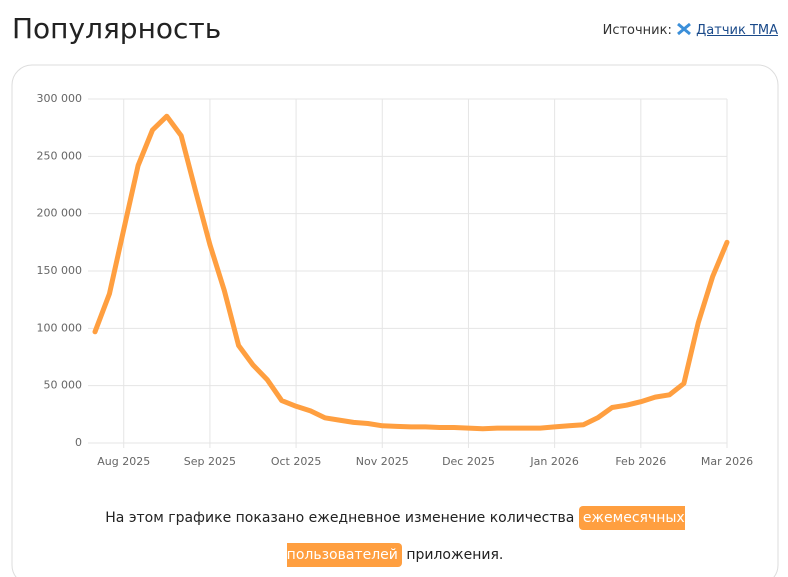 This screenshot has width=788, height=577. Describe the element at coordinates (78, 442) in the screenshot. I see `y-tick-label: 0` at that location.